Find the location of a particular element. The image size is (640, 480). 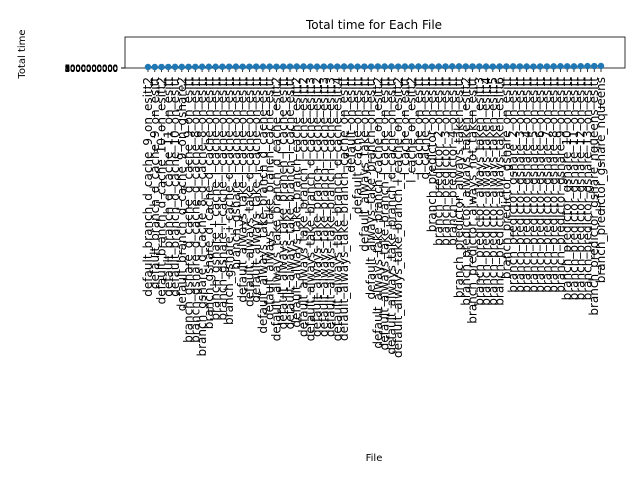

x-tick-label: branch_predictor_always_taken_esitt is located at coordinates (459, 187).